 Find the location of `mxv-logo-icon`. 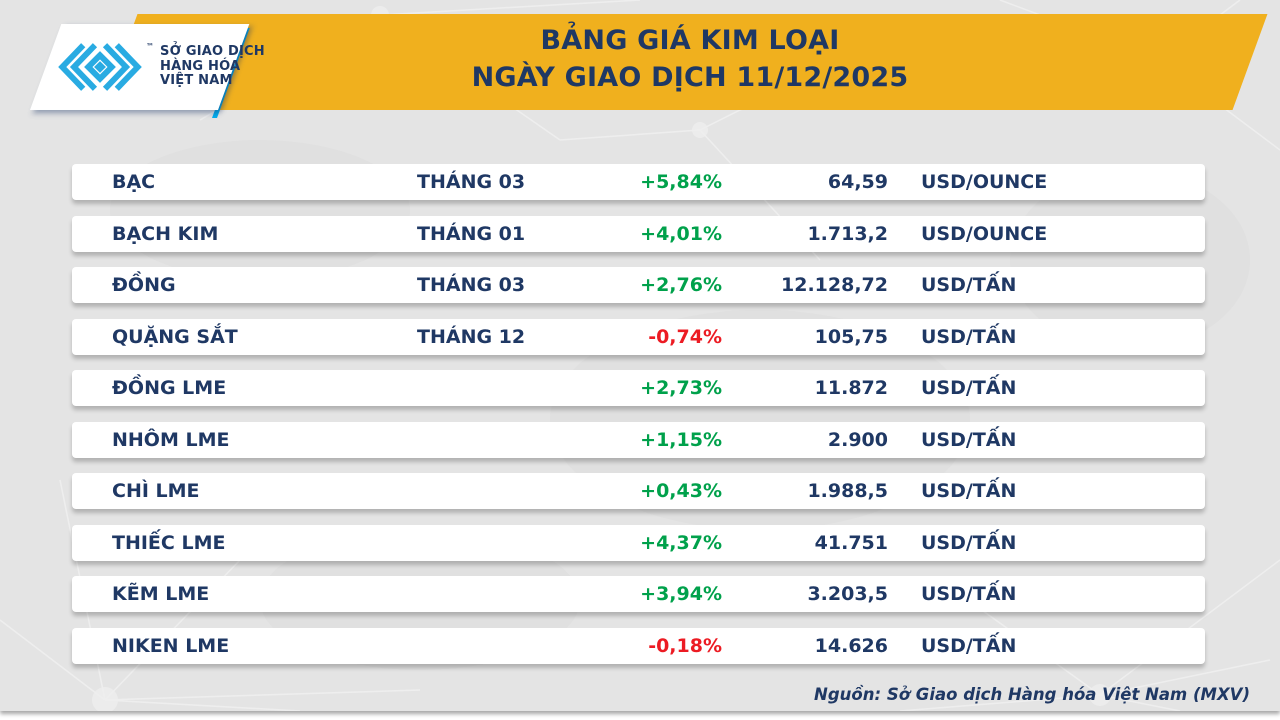

mxv-logo-icon is located at coordinates (100, 67).